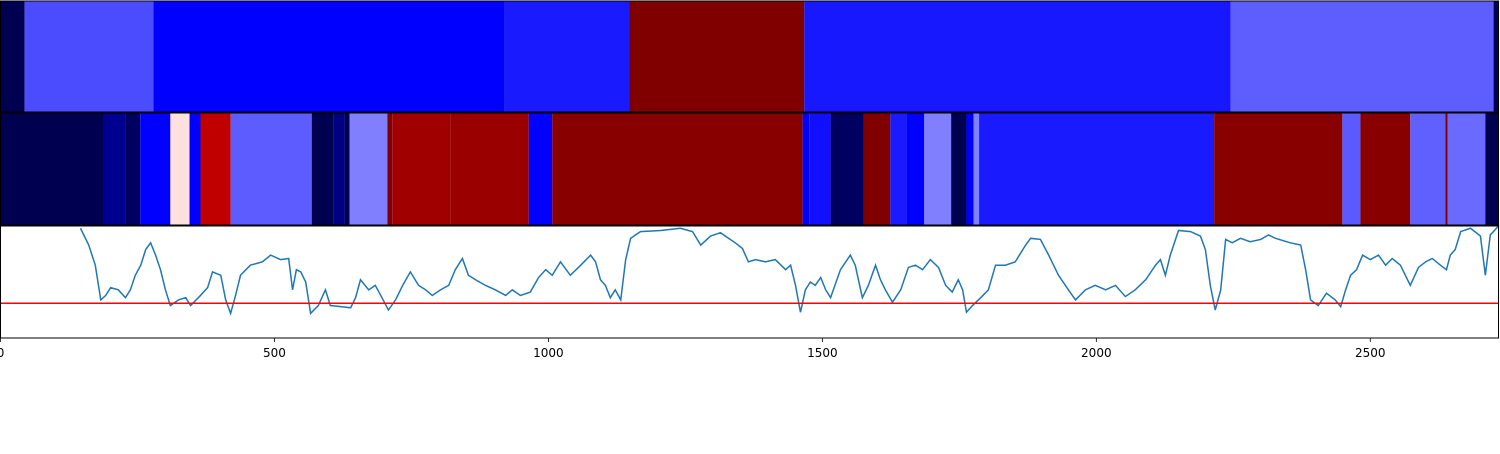 Image resolution: width=1500 pixels, height=454 pixels. Describe the element at coordinates (1370, 353) in the screenshot. I see `x-tick-label: 2500` at that location.